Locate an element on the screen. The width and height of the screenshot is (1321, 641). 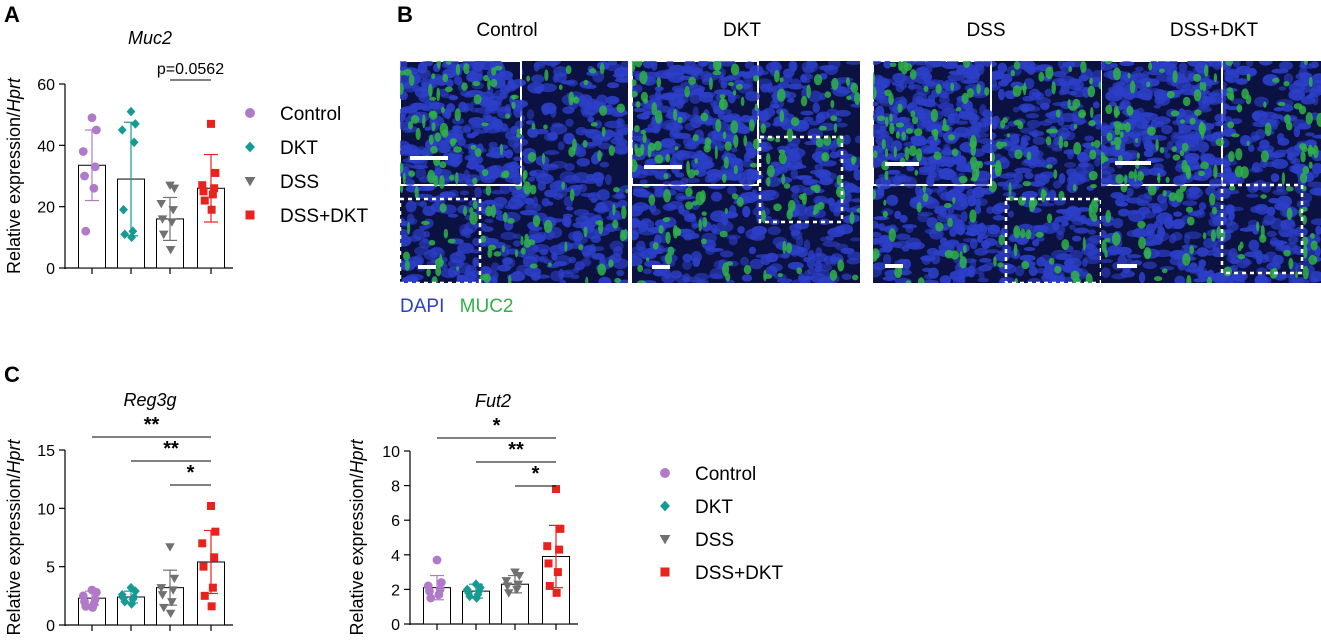
muc2-y-tick-label: 40 is located at coordinates (46, 146).